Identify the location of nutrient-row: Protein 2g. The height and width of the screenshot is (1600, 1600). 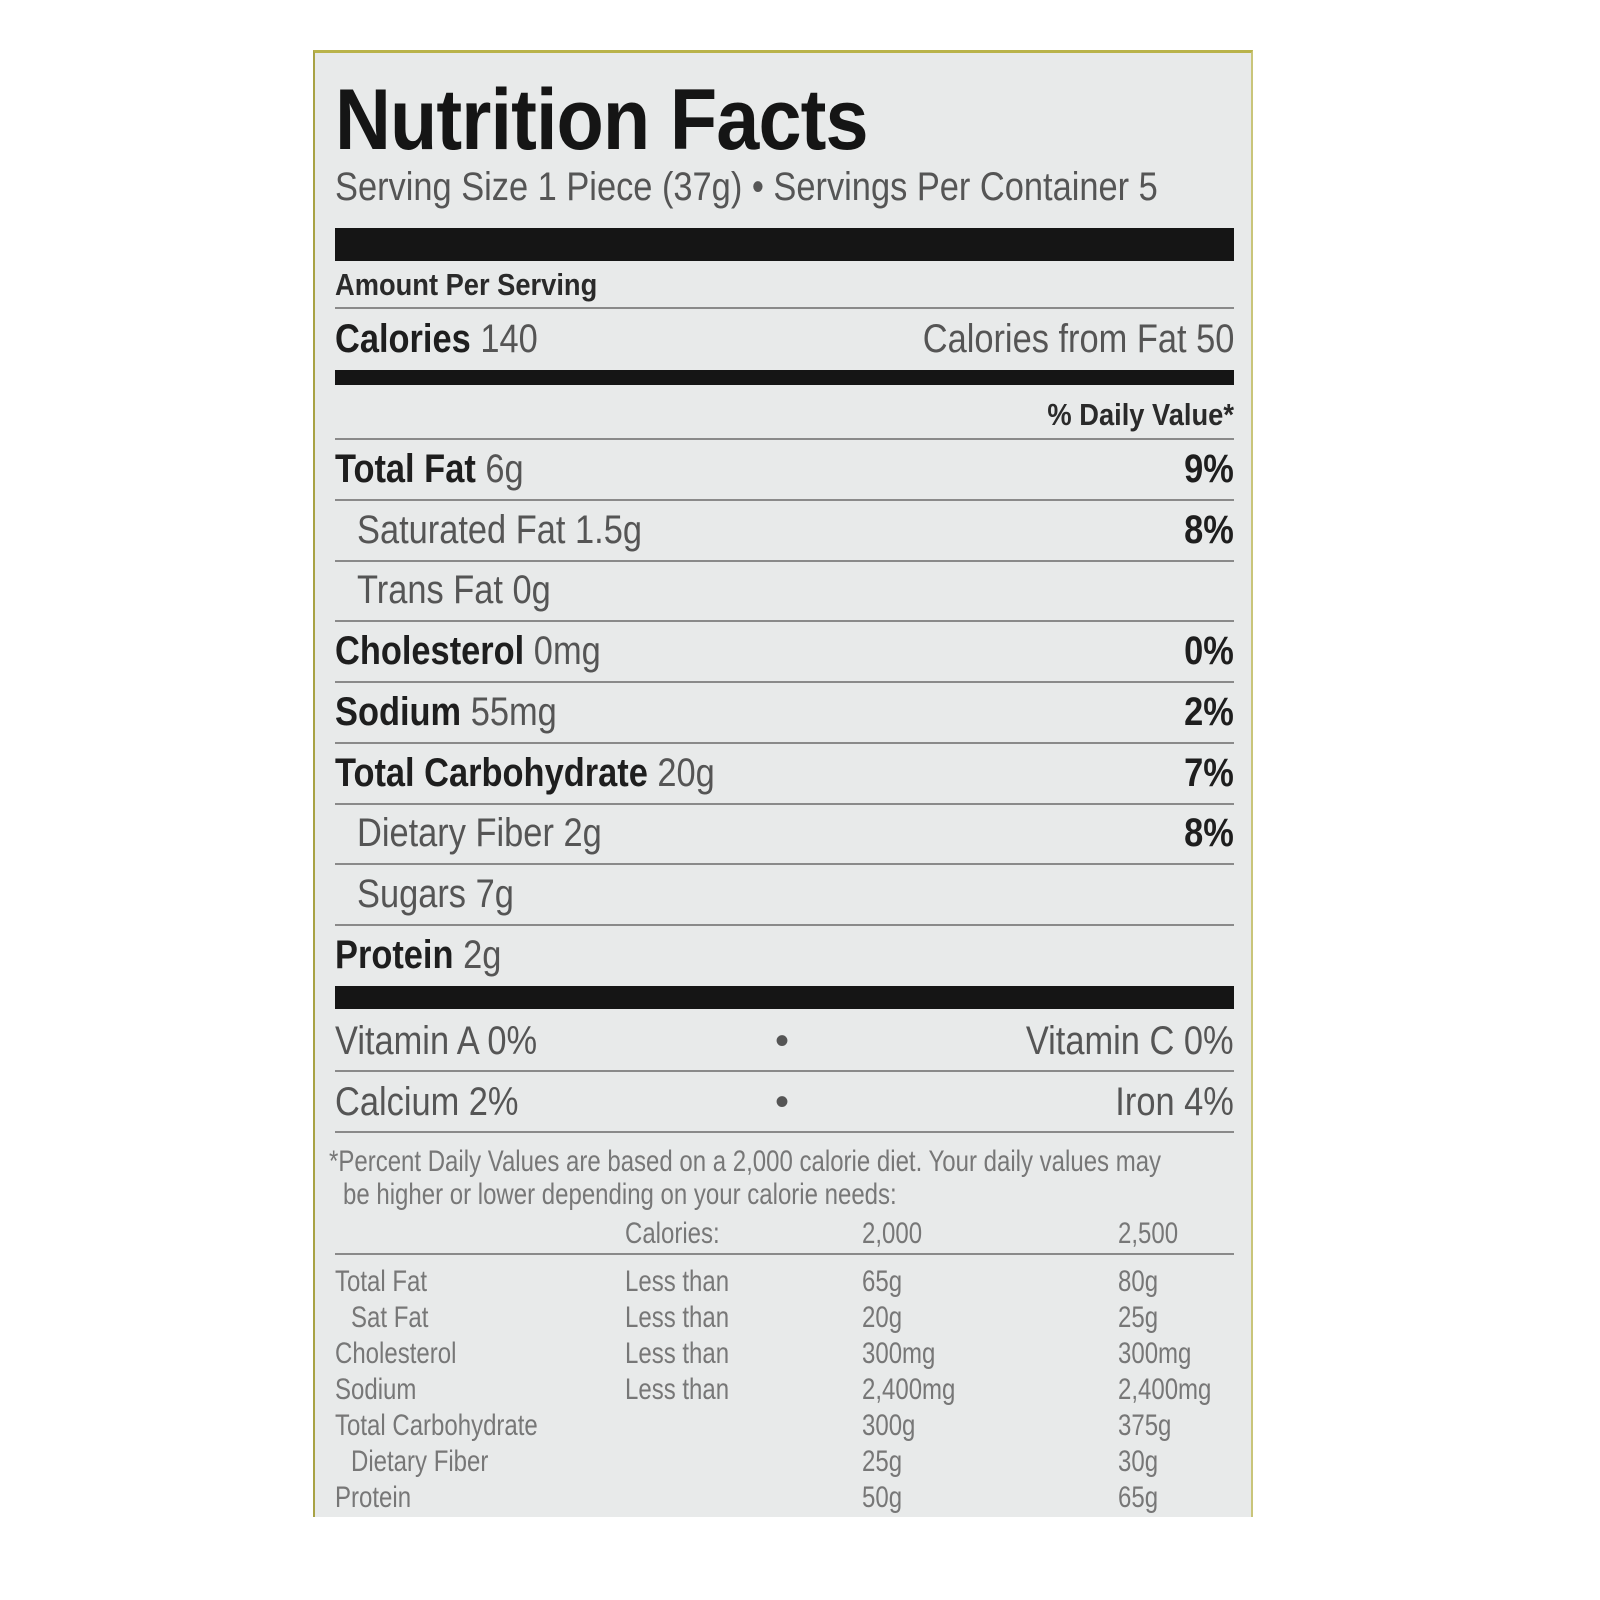
(784, 955).